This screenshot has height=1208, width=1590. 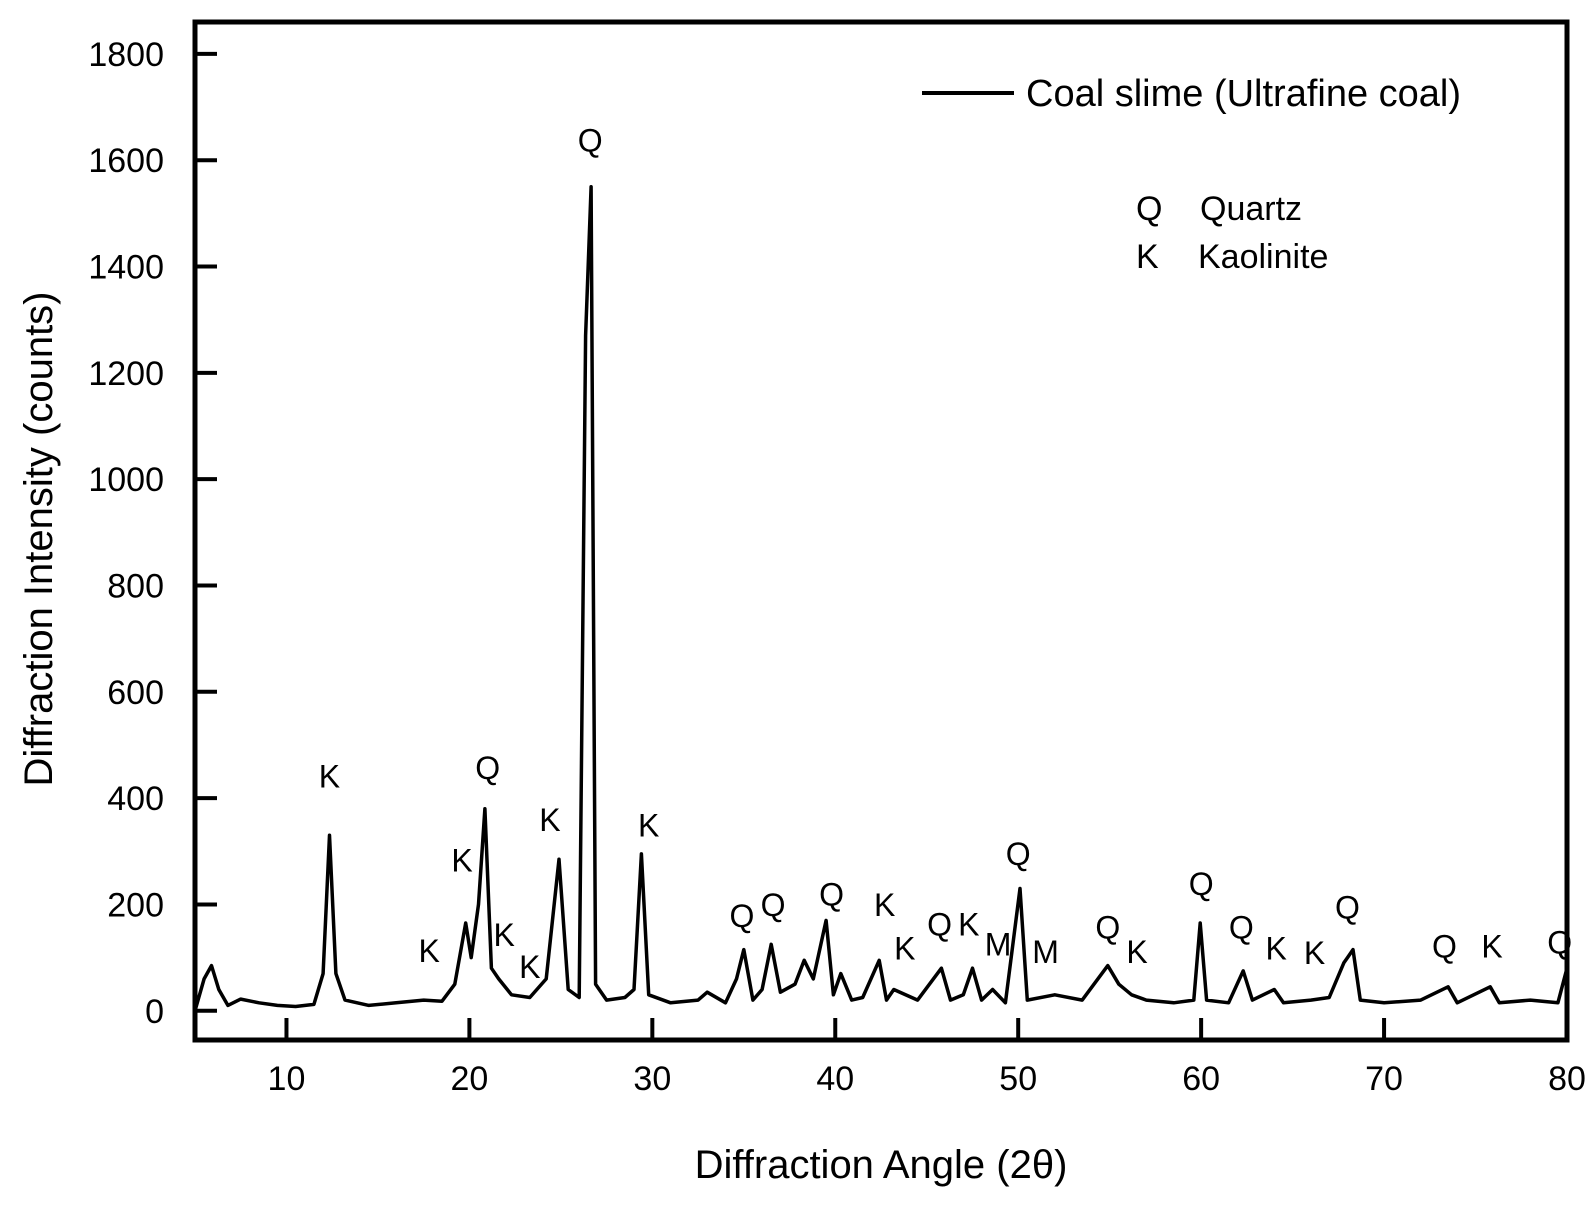 I want to click on phase-key-symbol-kaolinite: K, so click(x=1147, y=257).